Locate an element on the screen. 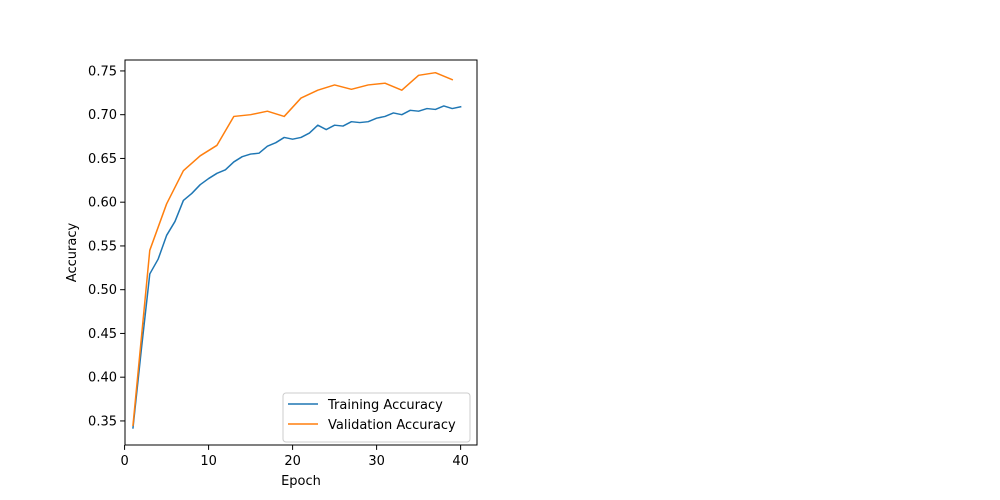 The image size is (1000, 500). x-tick-label: 40 is located at coordinates (460, 461).